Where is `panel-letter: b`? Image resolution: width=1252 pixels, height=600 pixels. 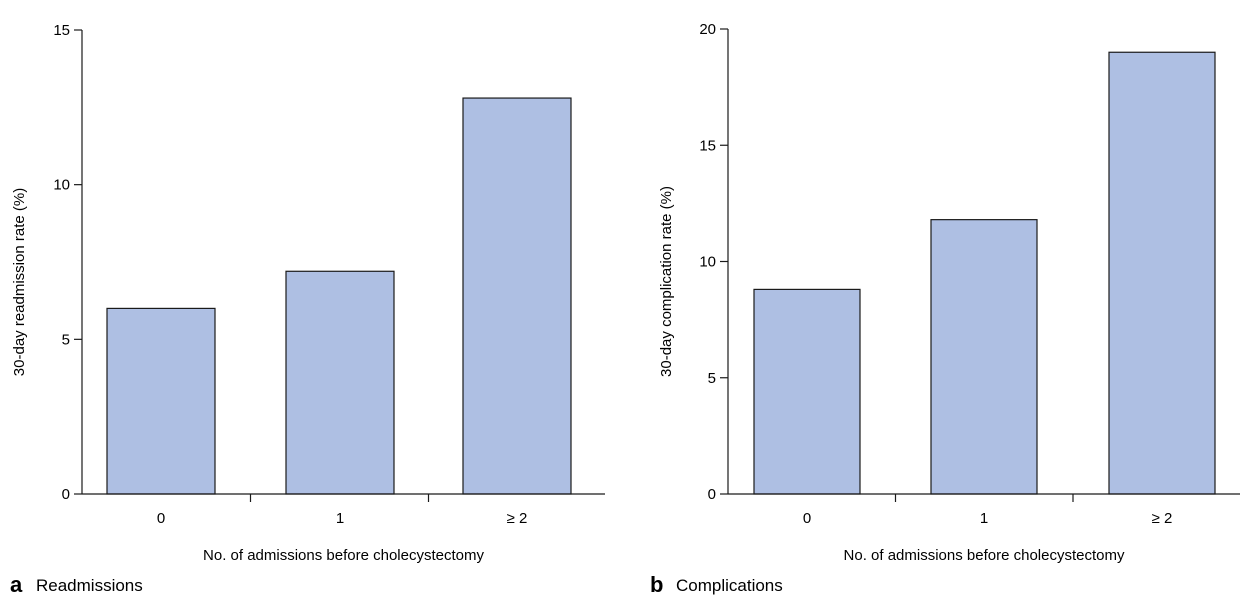 panel-letter: b is located at coordinates (656, 584).